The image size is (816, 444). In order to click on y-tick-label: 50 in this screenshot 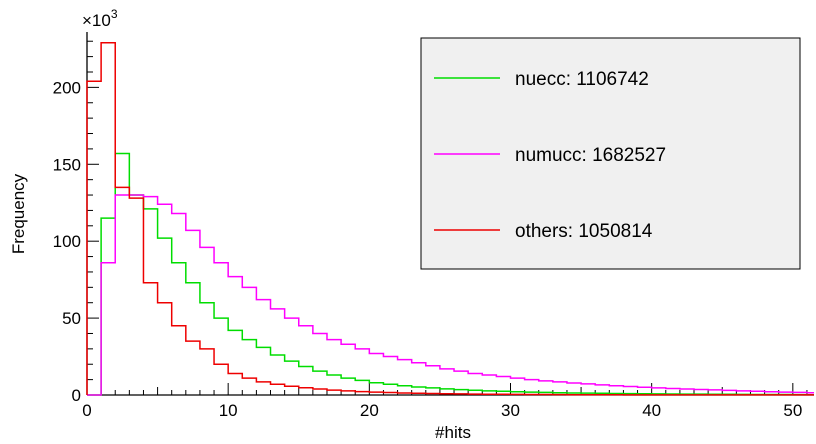, I will do `click(71, 318)`.